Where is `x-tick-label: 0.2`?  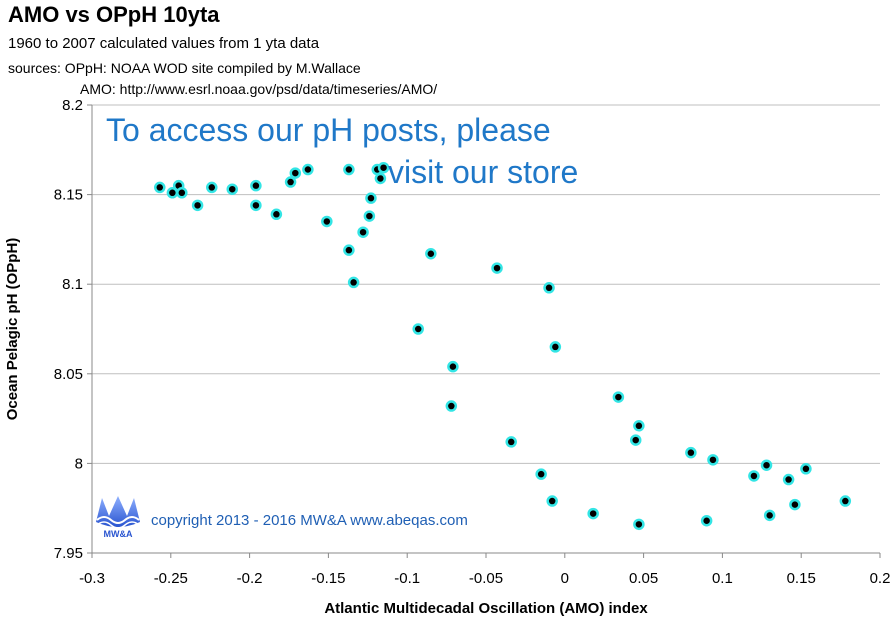 x-tick-label: 0.2 is located at coordinates (880, 578).